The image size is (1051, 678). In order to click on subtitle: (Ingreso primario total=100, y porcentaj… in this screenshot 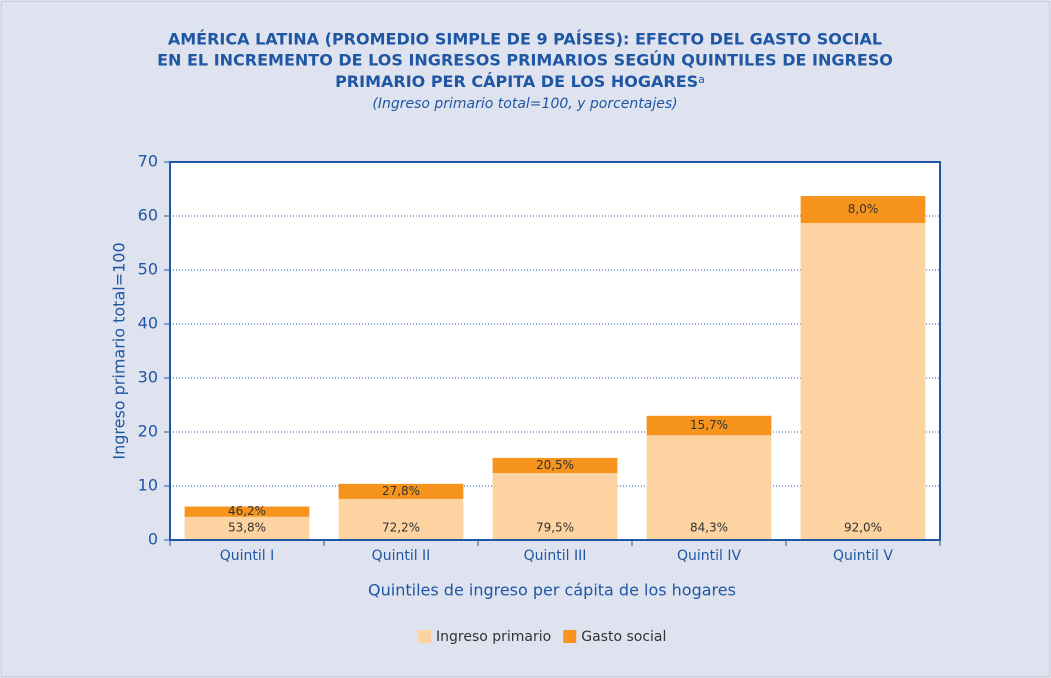, I will do `click(524, 104)`.